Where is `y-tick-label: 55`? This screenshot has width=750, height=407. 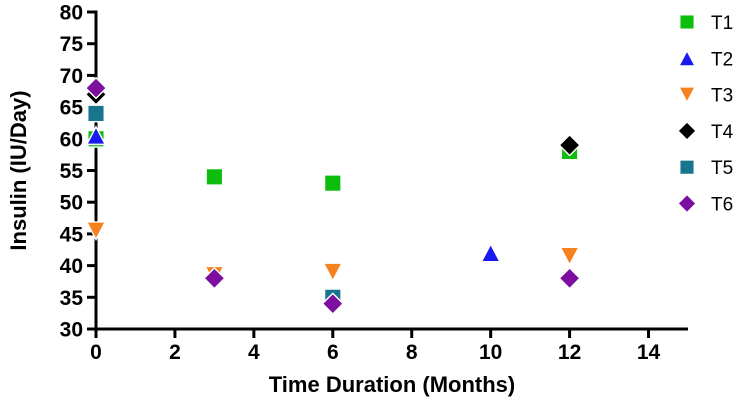 y-tick-label: 55 is located at coordinates (72, 171).